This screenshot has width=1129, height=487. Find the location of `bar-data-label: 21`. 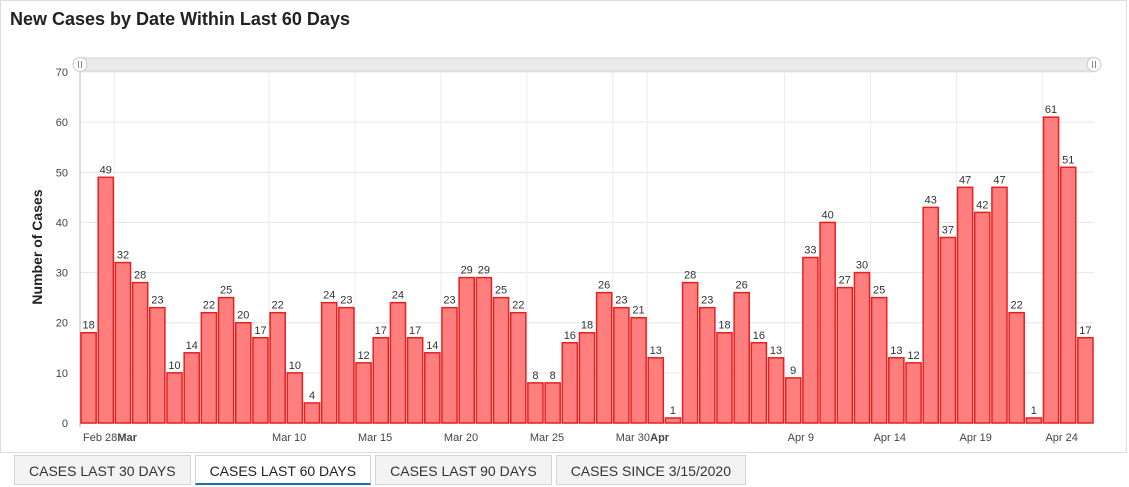

bar-data-label: 21 is located at coordinates (638, 311).